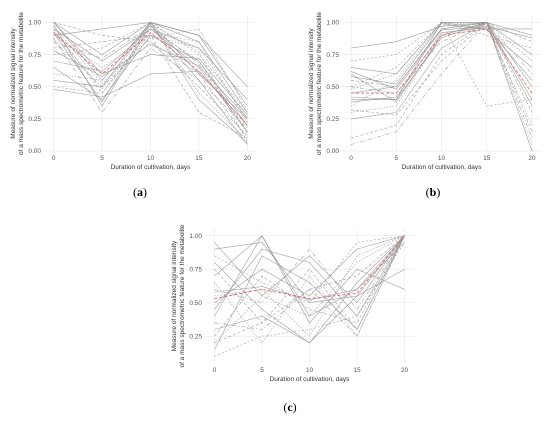 The height and width of the screenshot is (424, 550). I want to click on panel-caption: (a), so click(140, 192).